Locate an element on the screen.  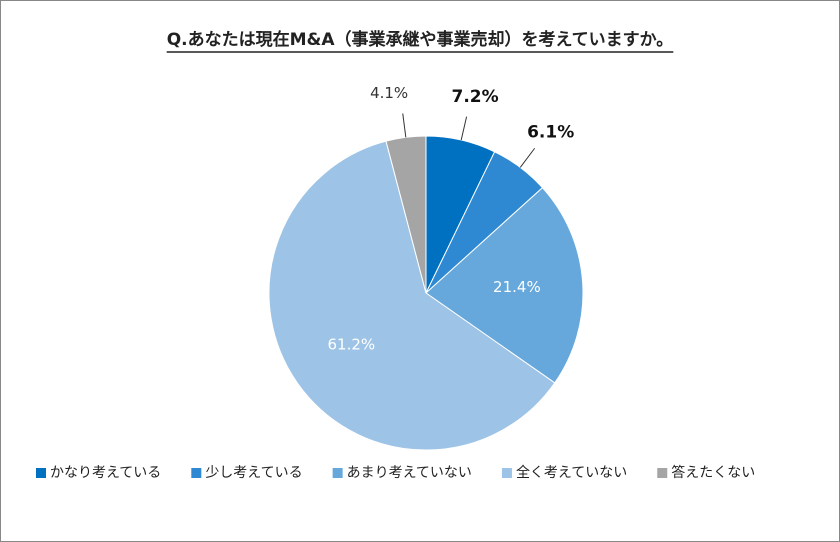
legend-label: あまり考えていない is located at coordinates (409, 473).